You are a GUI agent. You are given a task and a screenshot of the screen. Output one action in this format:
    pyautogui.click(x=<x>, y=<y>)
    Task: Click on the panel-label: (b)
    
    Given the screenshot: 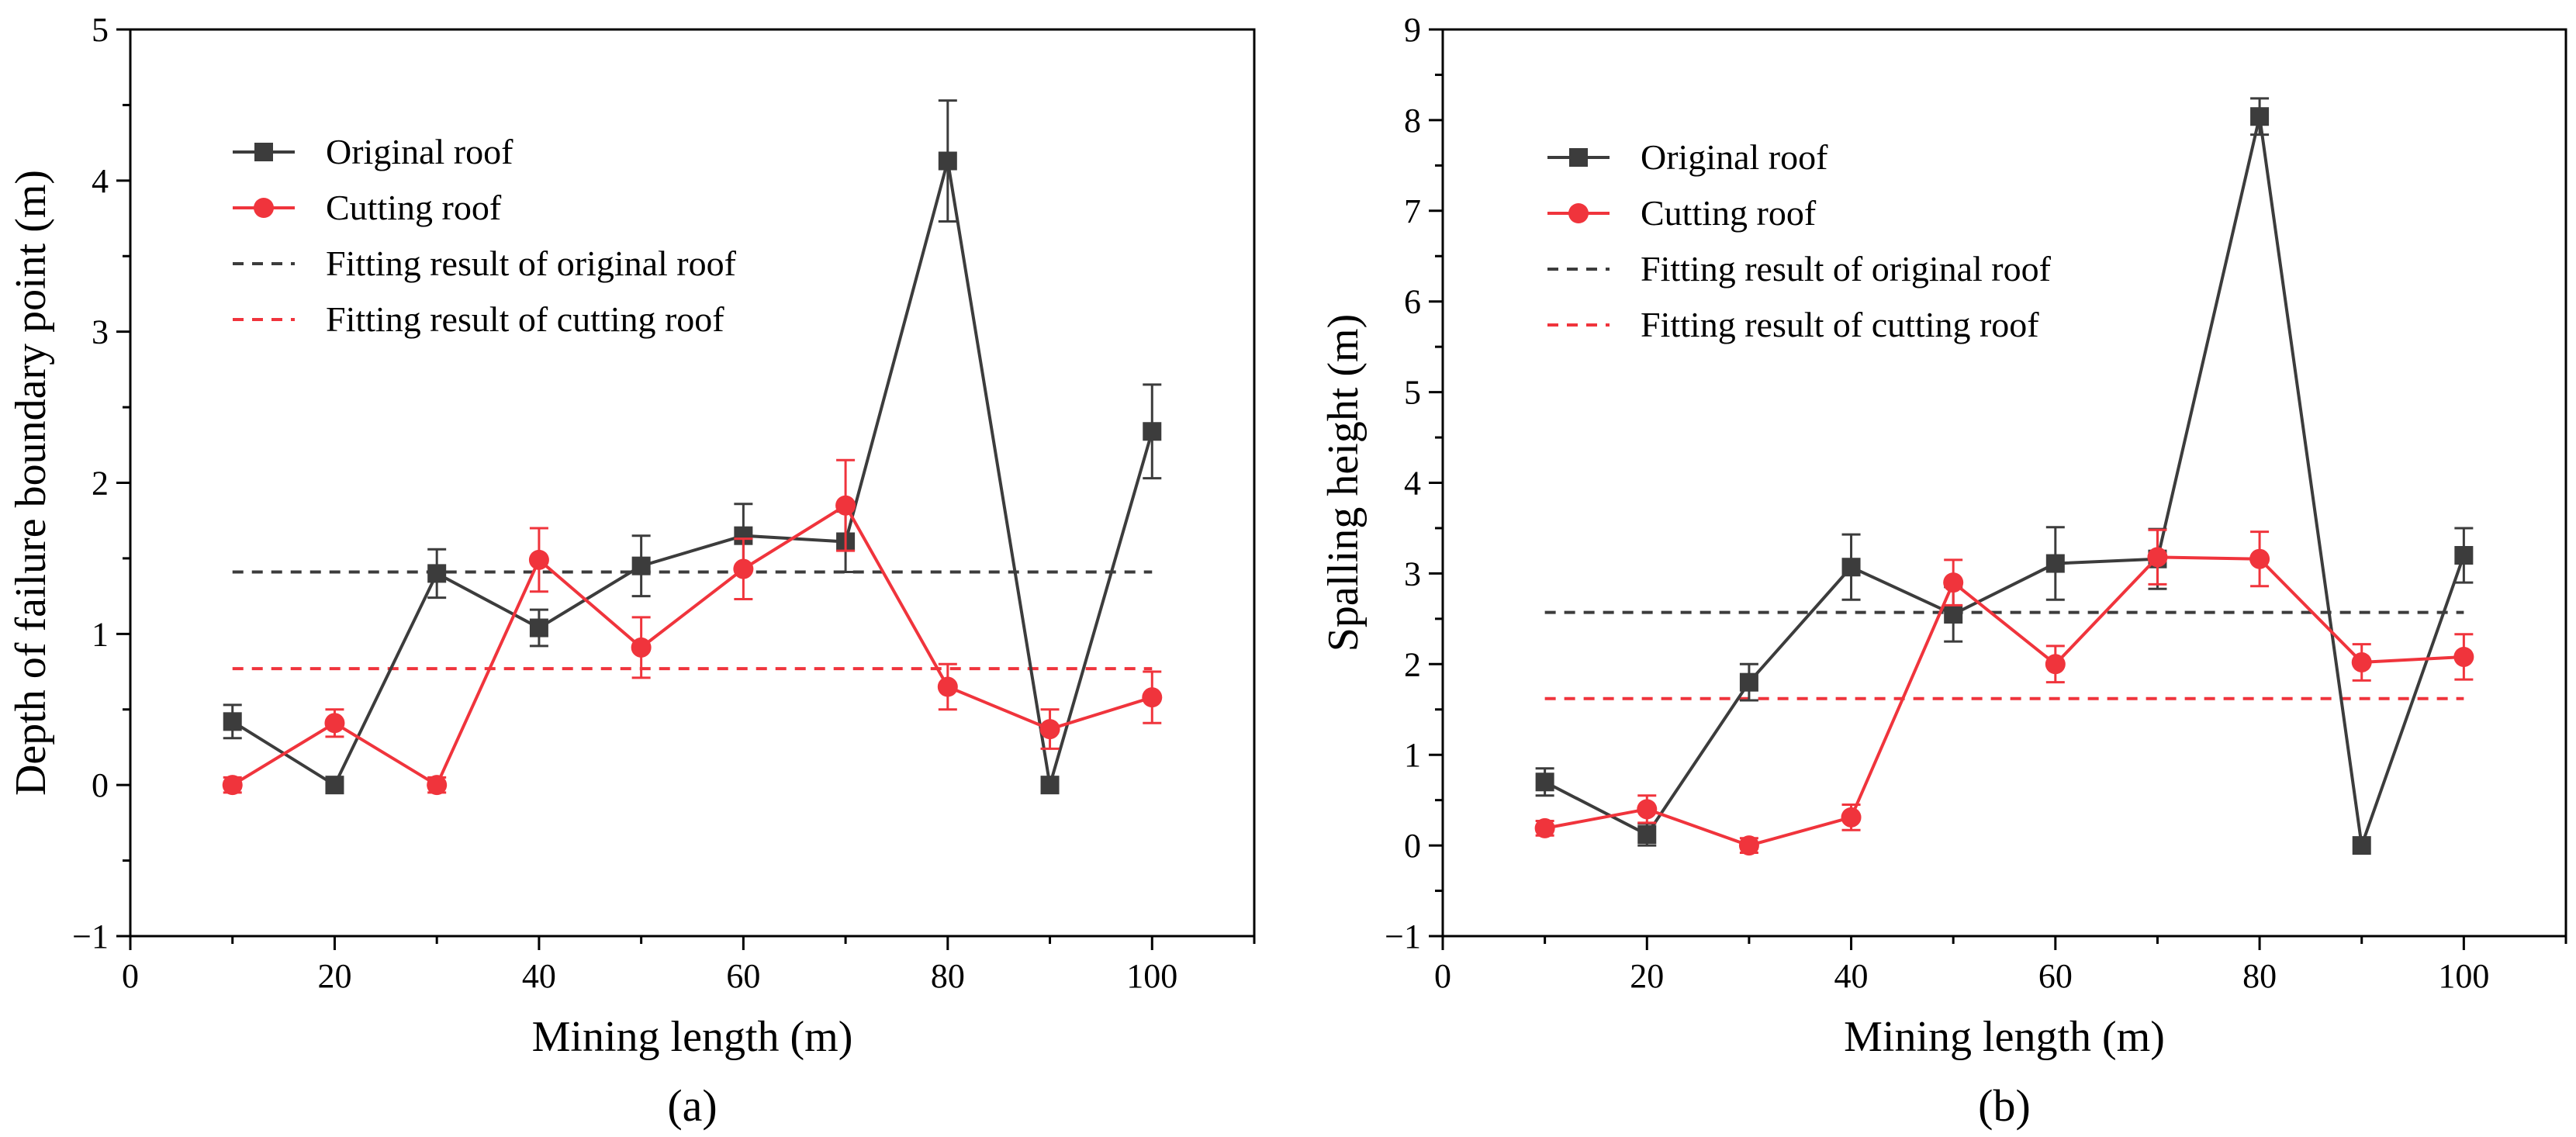 What is the action you would take?
    pyautogui.click(x=2004, y=1105)
    